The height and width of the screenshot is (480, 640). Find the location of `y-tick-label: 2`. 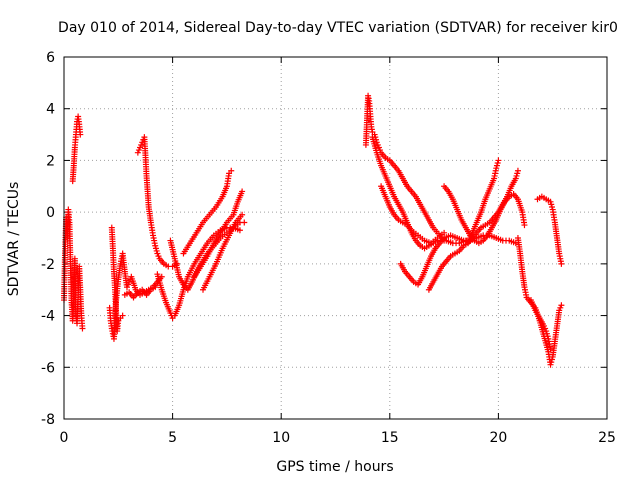

y-tick-label: 2 is located at coordinates (50, 161).